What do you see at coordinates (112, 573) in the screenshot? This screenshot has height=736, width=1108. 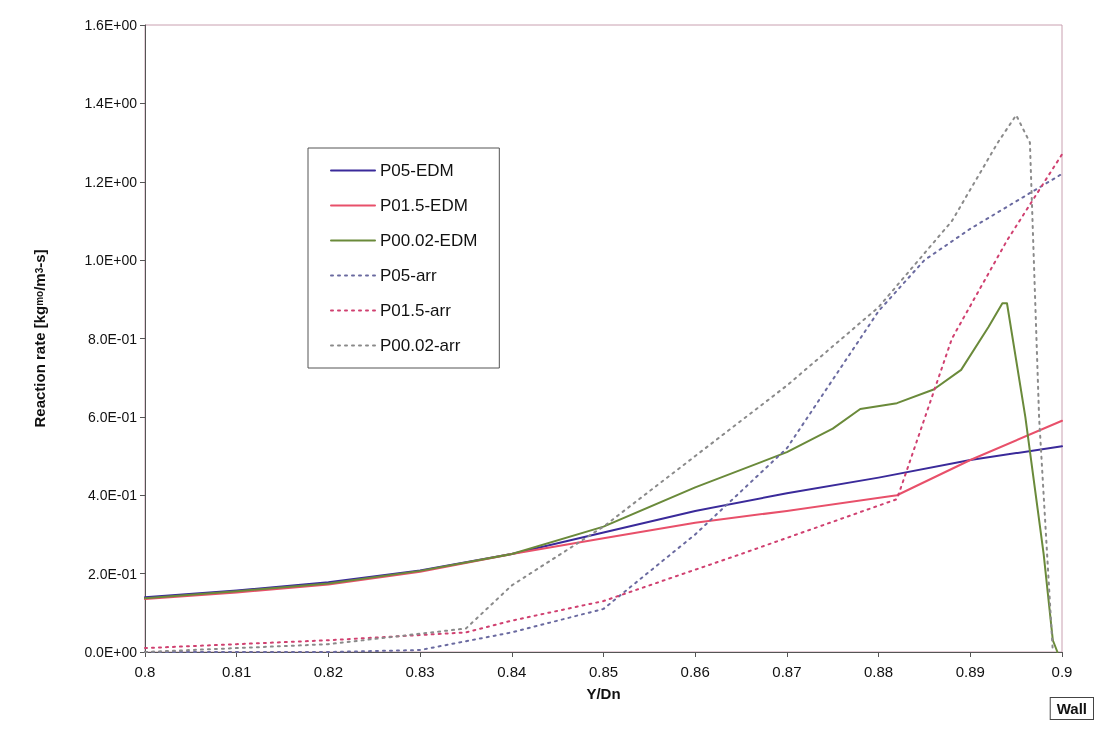 I see `y-tick-label: 2.0E-01` at bounding box center [112, 573].